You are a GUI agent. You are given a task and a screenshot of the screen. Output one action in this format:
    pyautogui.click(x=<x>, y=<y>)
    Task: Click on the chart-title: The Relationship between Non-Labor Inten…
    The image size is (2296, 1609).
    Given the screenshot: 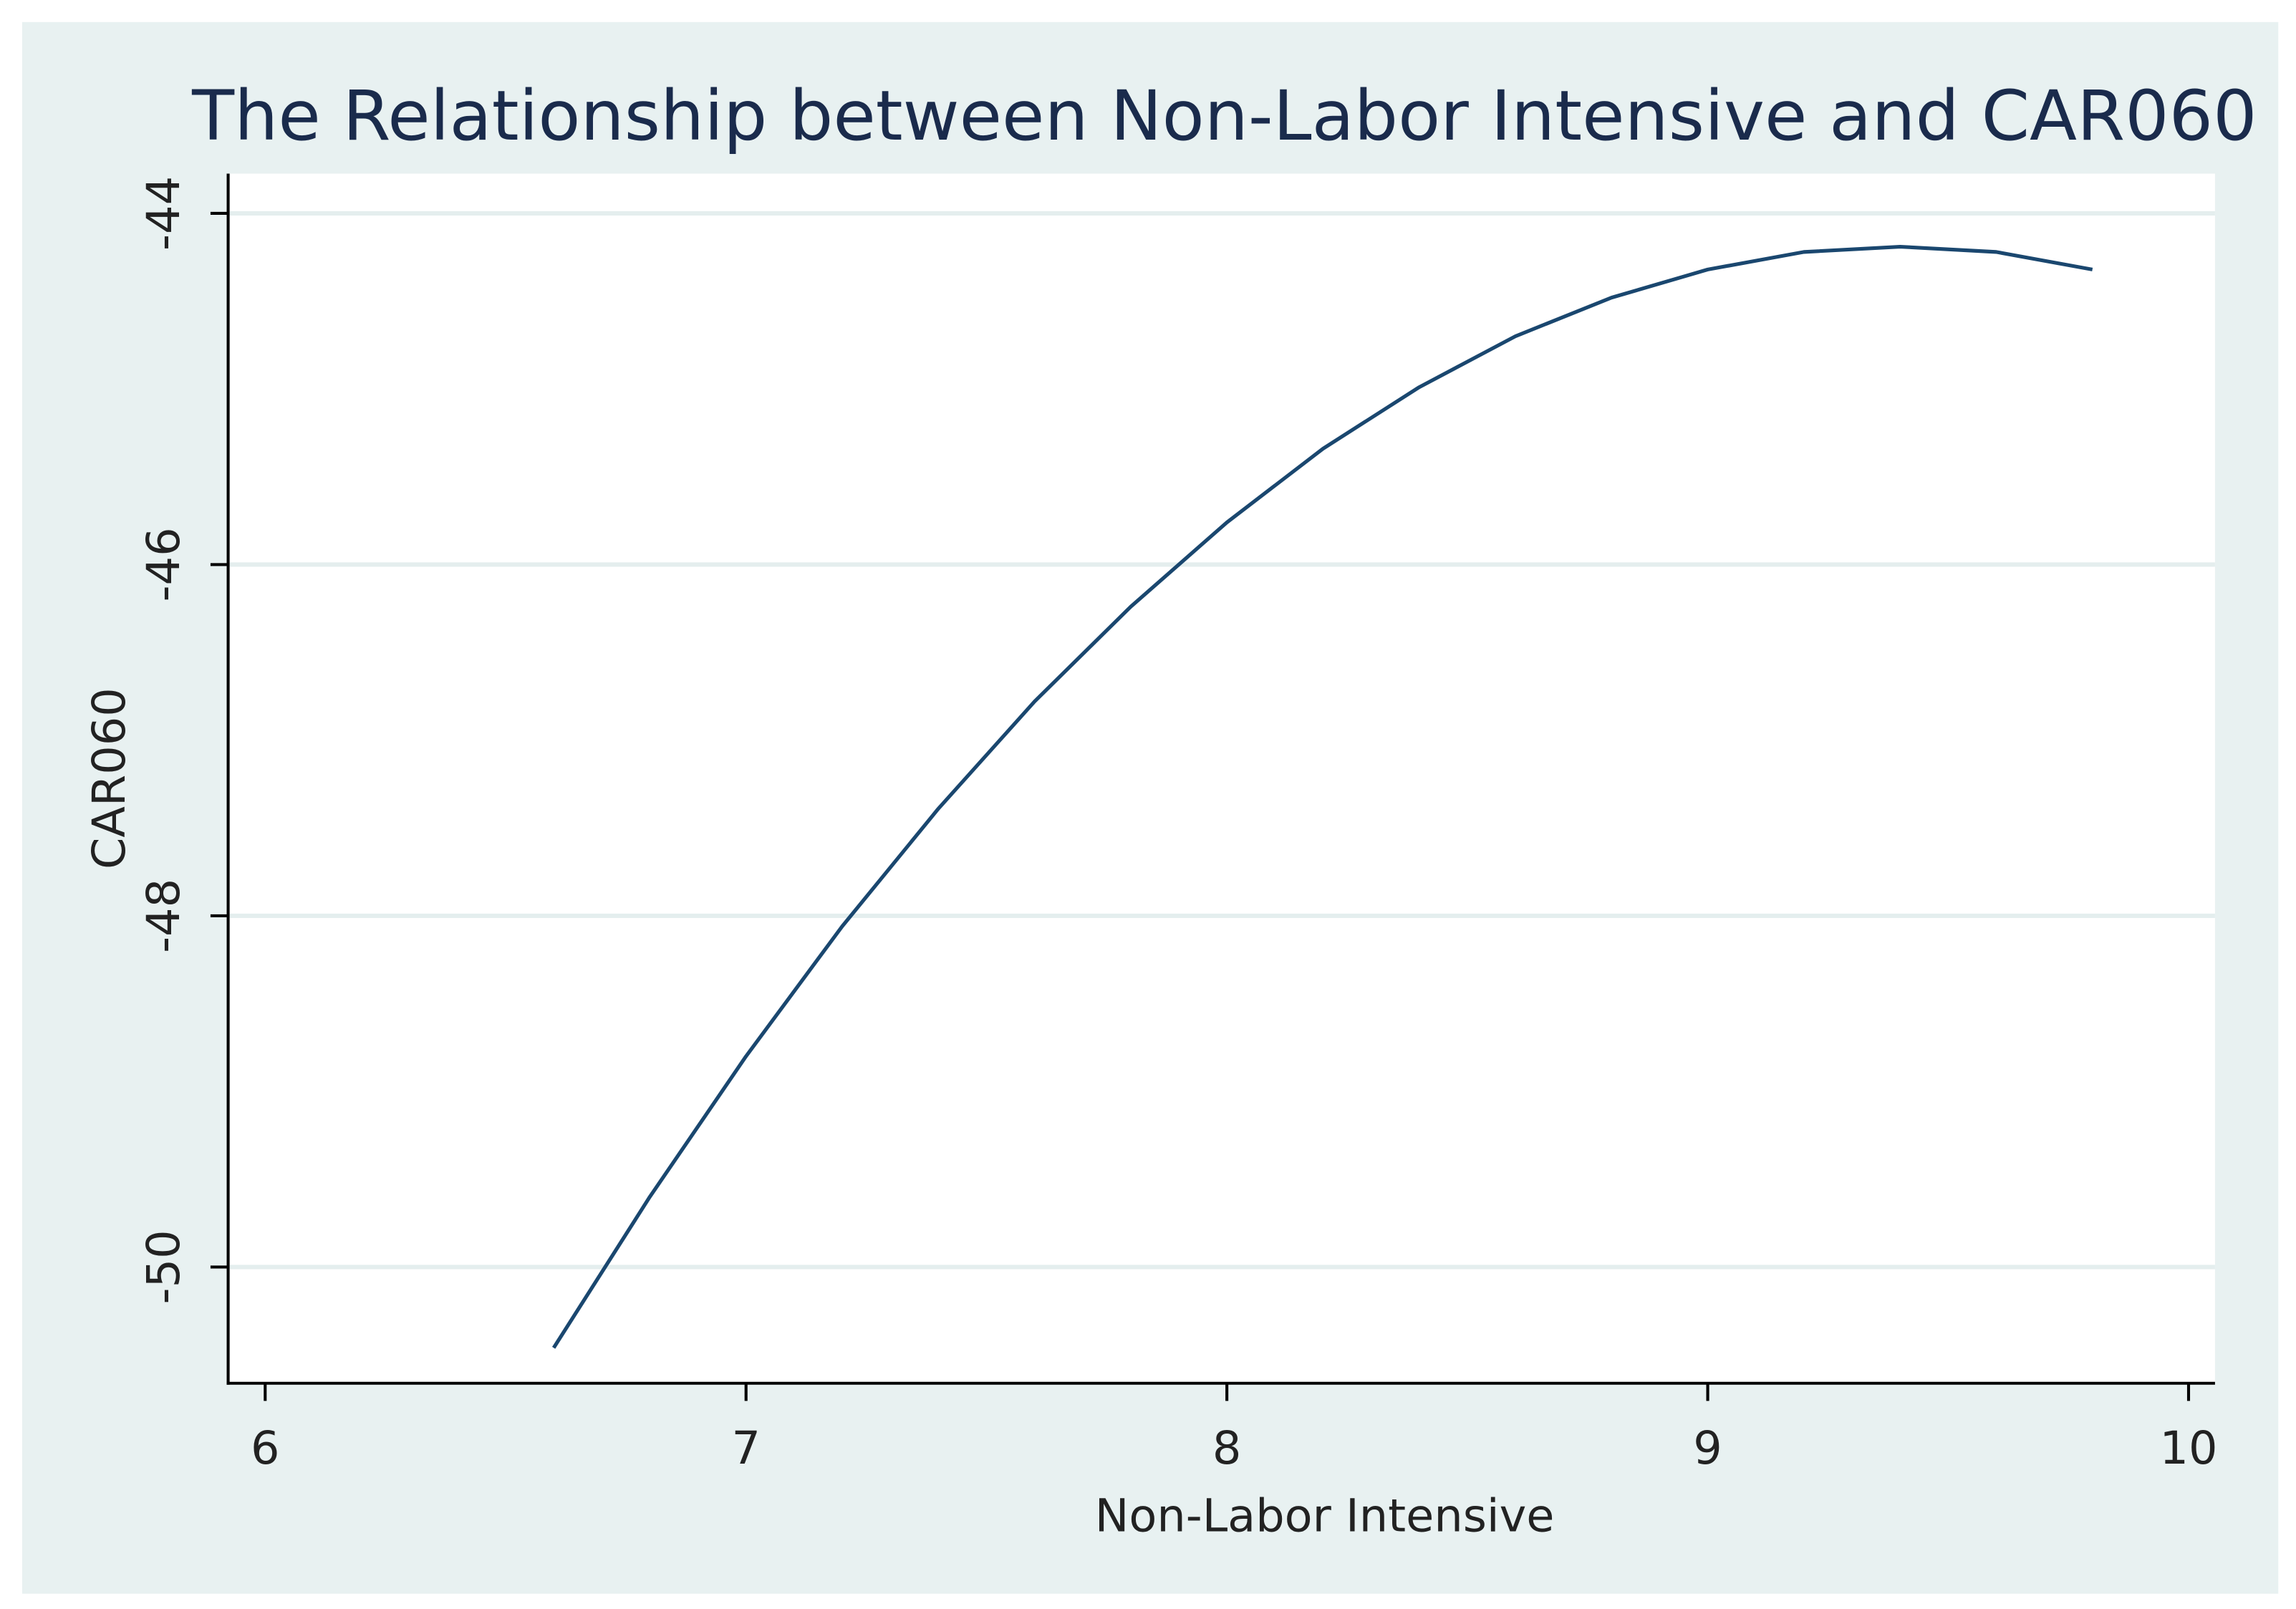 What is the action you would take?
    pyautogui.click(x=1224, y=115)
    